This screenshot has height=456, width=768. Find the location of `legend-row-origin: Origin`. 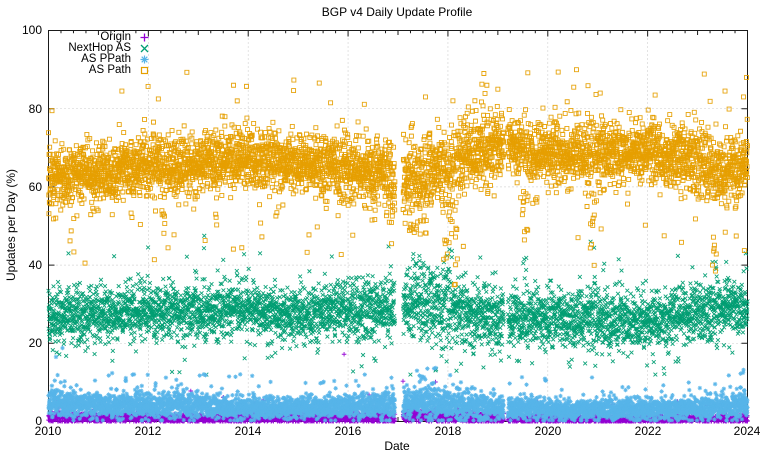

legend-row-origin: Origin is located at coordinates (105, 37).